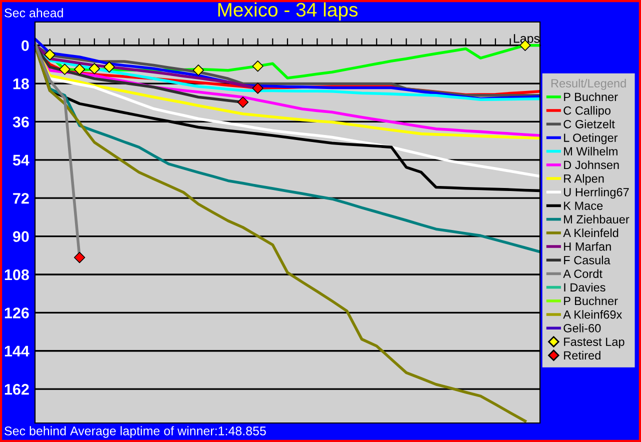 This screenshot has height=442, width=641. I want to click on legend-label: Fastest Lap, so click(594, 343).